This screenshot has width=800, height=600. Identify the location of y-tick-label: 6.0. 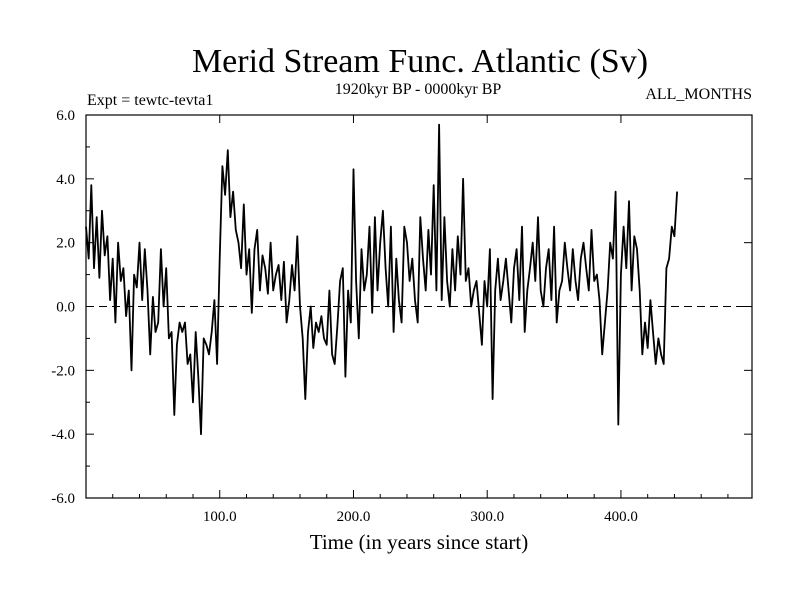
(65, 116).